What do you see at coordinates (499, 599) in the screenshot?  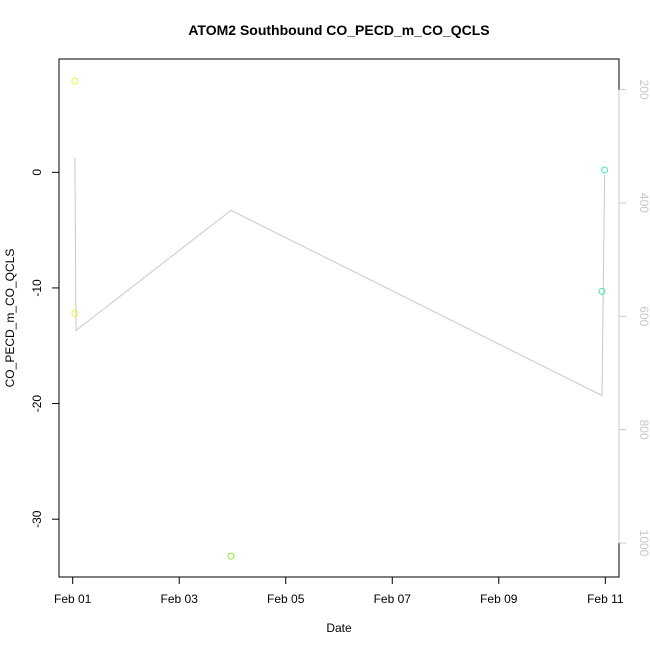 I see `x-tick-label: Feb 09` at bounding box center [499, 599].